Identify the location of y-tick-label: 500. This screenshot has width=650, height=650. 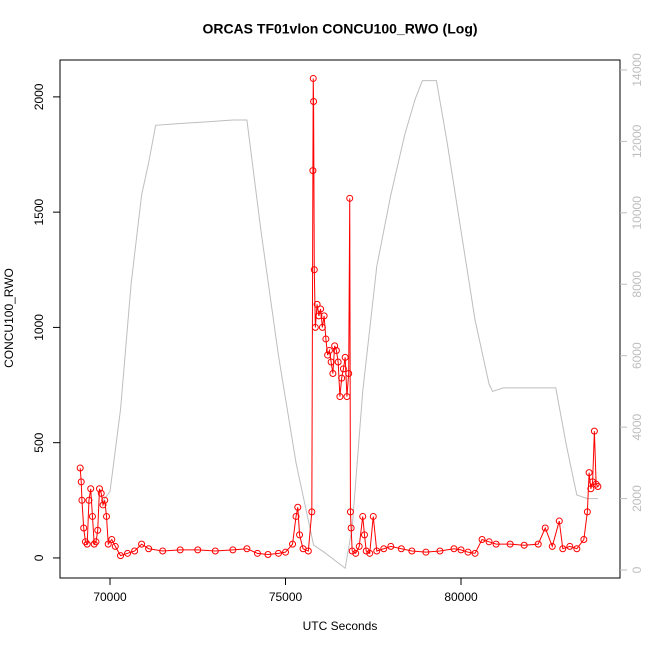
(39, 442).